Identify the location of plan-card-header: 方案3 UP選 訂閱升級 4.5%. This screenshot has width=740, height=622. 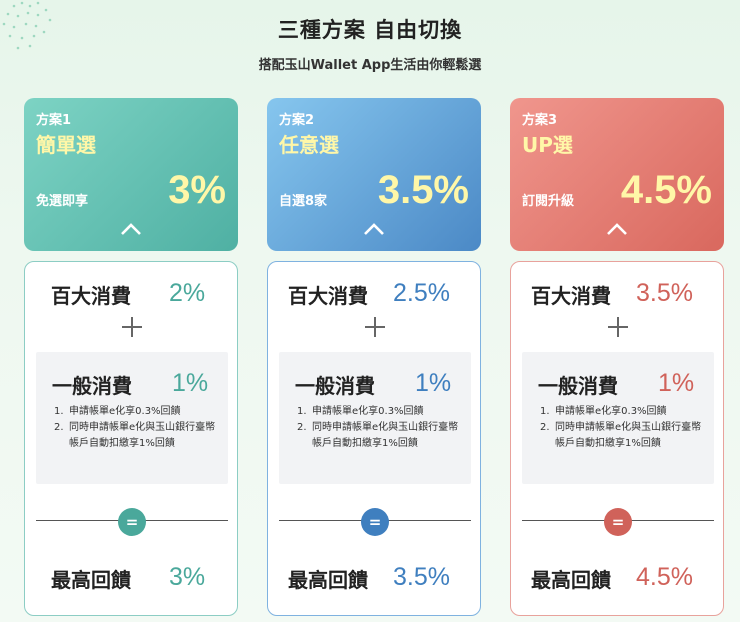
(617, 174).